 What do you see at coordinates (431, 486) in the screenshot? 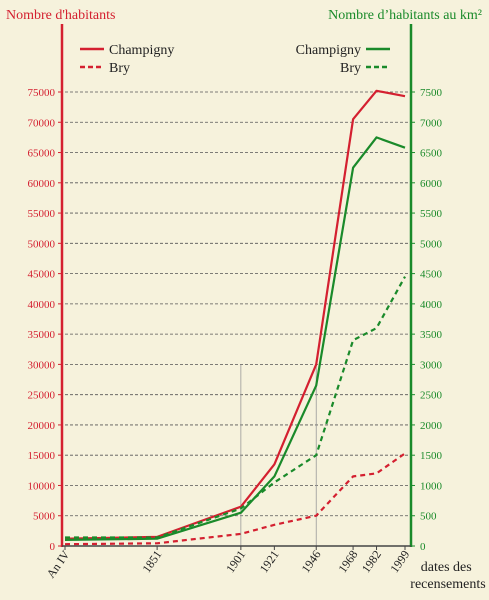
I see `right-tick-label: 1000` at bounding box center [431, 486].